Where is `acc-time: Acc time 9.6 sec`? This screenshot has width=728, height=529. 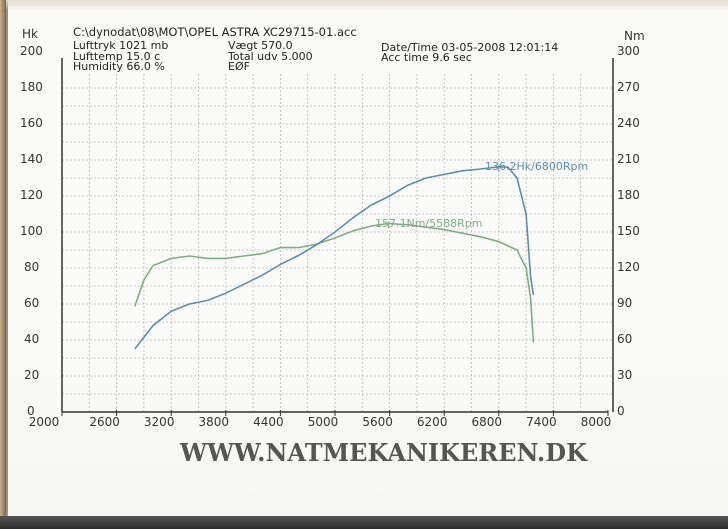 acc-time: Acc time 9.6 sec is located at coordinates (426, 57).